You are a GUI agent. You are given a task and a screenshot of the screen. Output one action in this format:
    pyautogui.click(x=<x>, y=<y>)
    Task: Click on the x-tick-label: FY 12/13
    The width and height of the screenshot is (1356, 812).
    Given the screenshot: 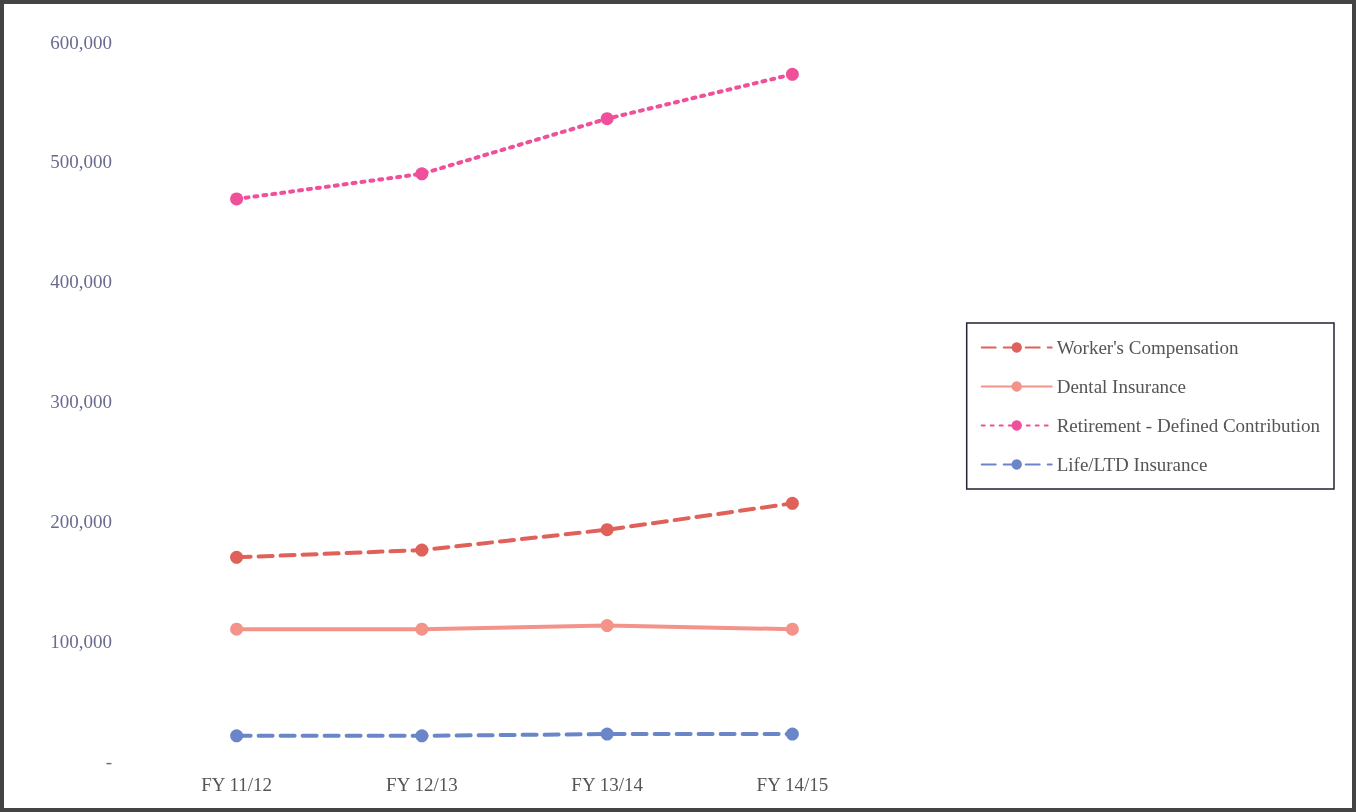 What is the action you would take?
    pyautogui.click(x=422, y=784)
    